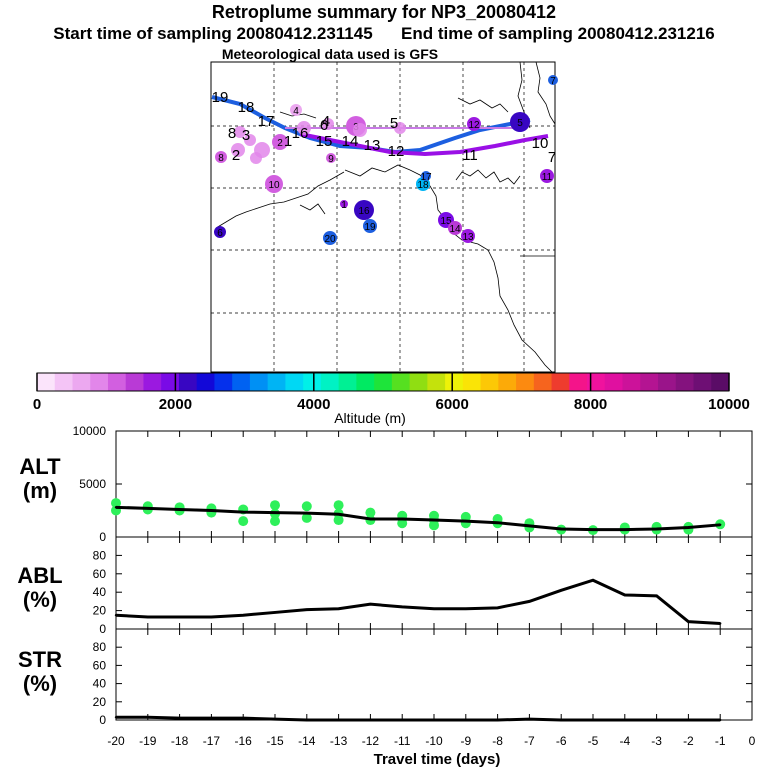  What do you see at coordinates (452, 404) in the screenshot?
I see `colorbar-tick-label: 6000` at bounding box center [452, 404].